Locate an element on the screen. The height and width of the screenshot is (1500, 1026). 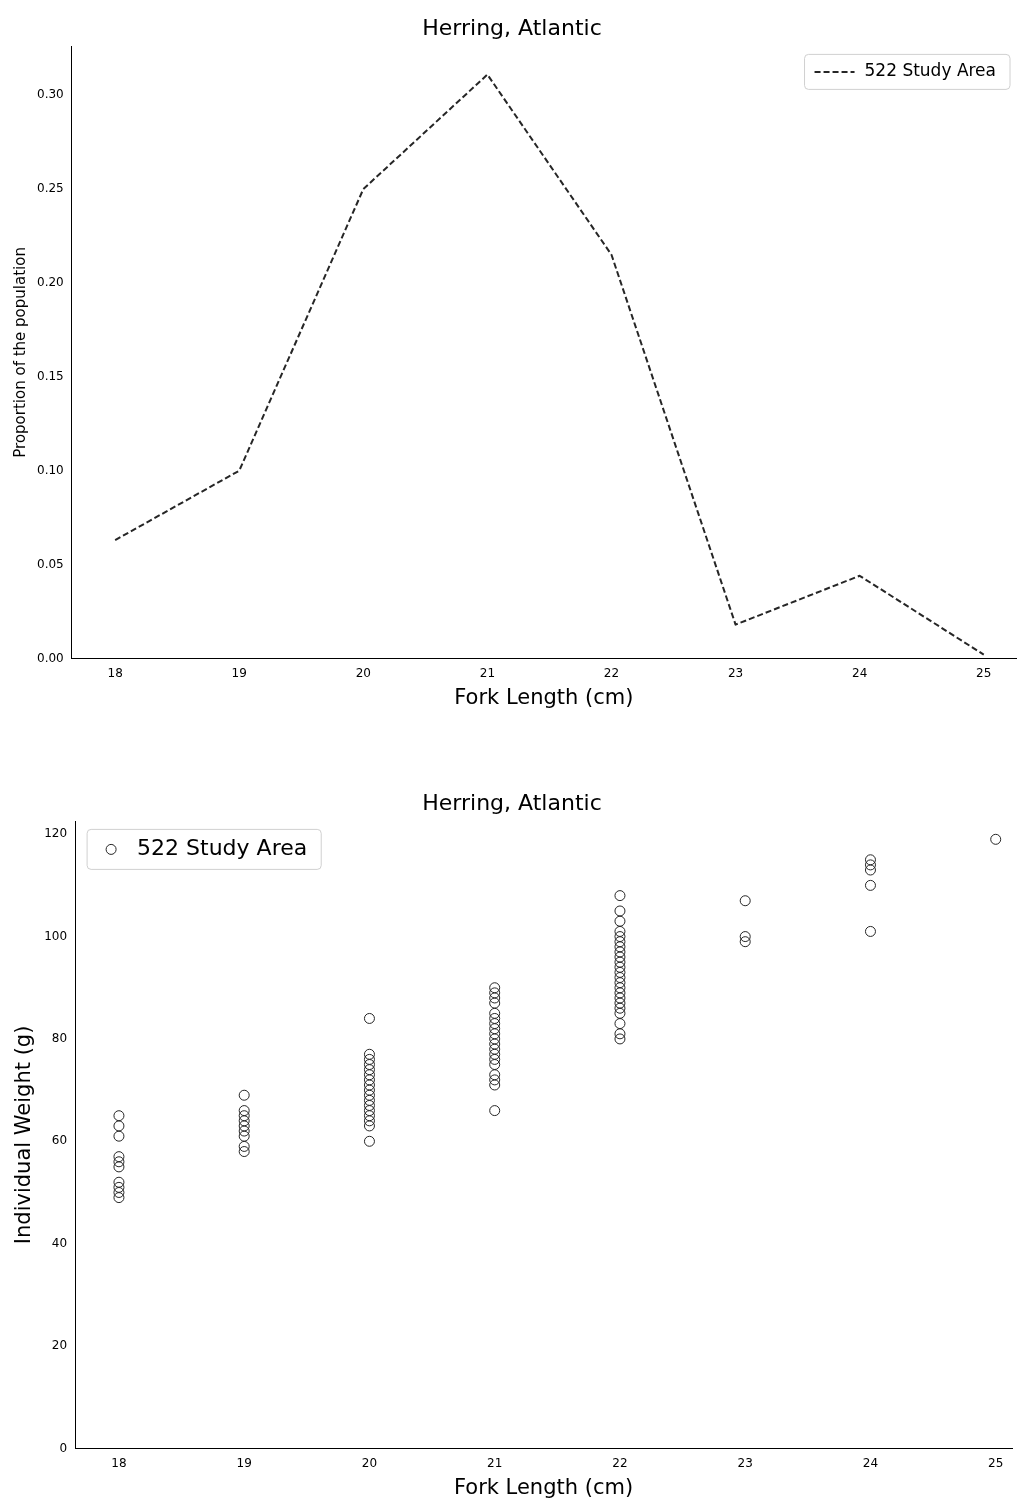
y-tick-label: 0.25 is located at coordinates (50, 188).